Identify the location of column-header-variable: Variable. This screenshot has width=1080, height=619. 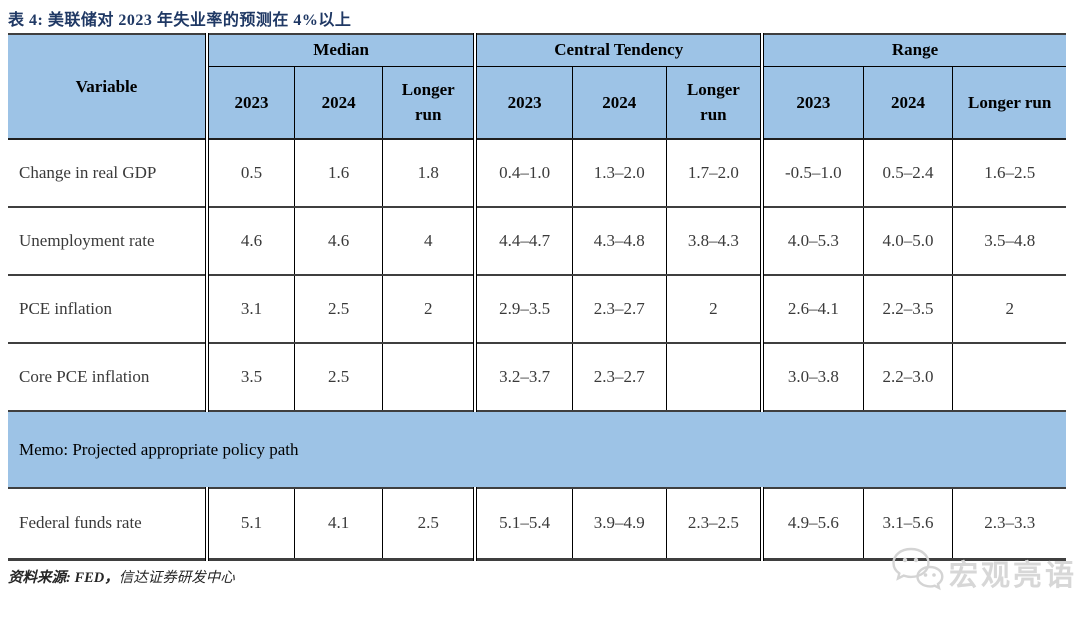
(107, 87).